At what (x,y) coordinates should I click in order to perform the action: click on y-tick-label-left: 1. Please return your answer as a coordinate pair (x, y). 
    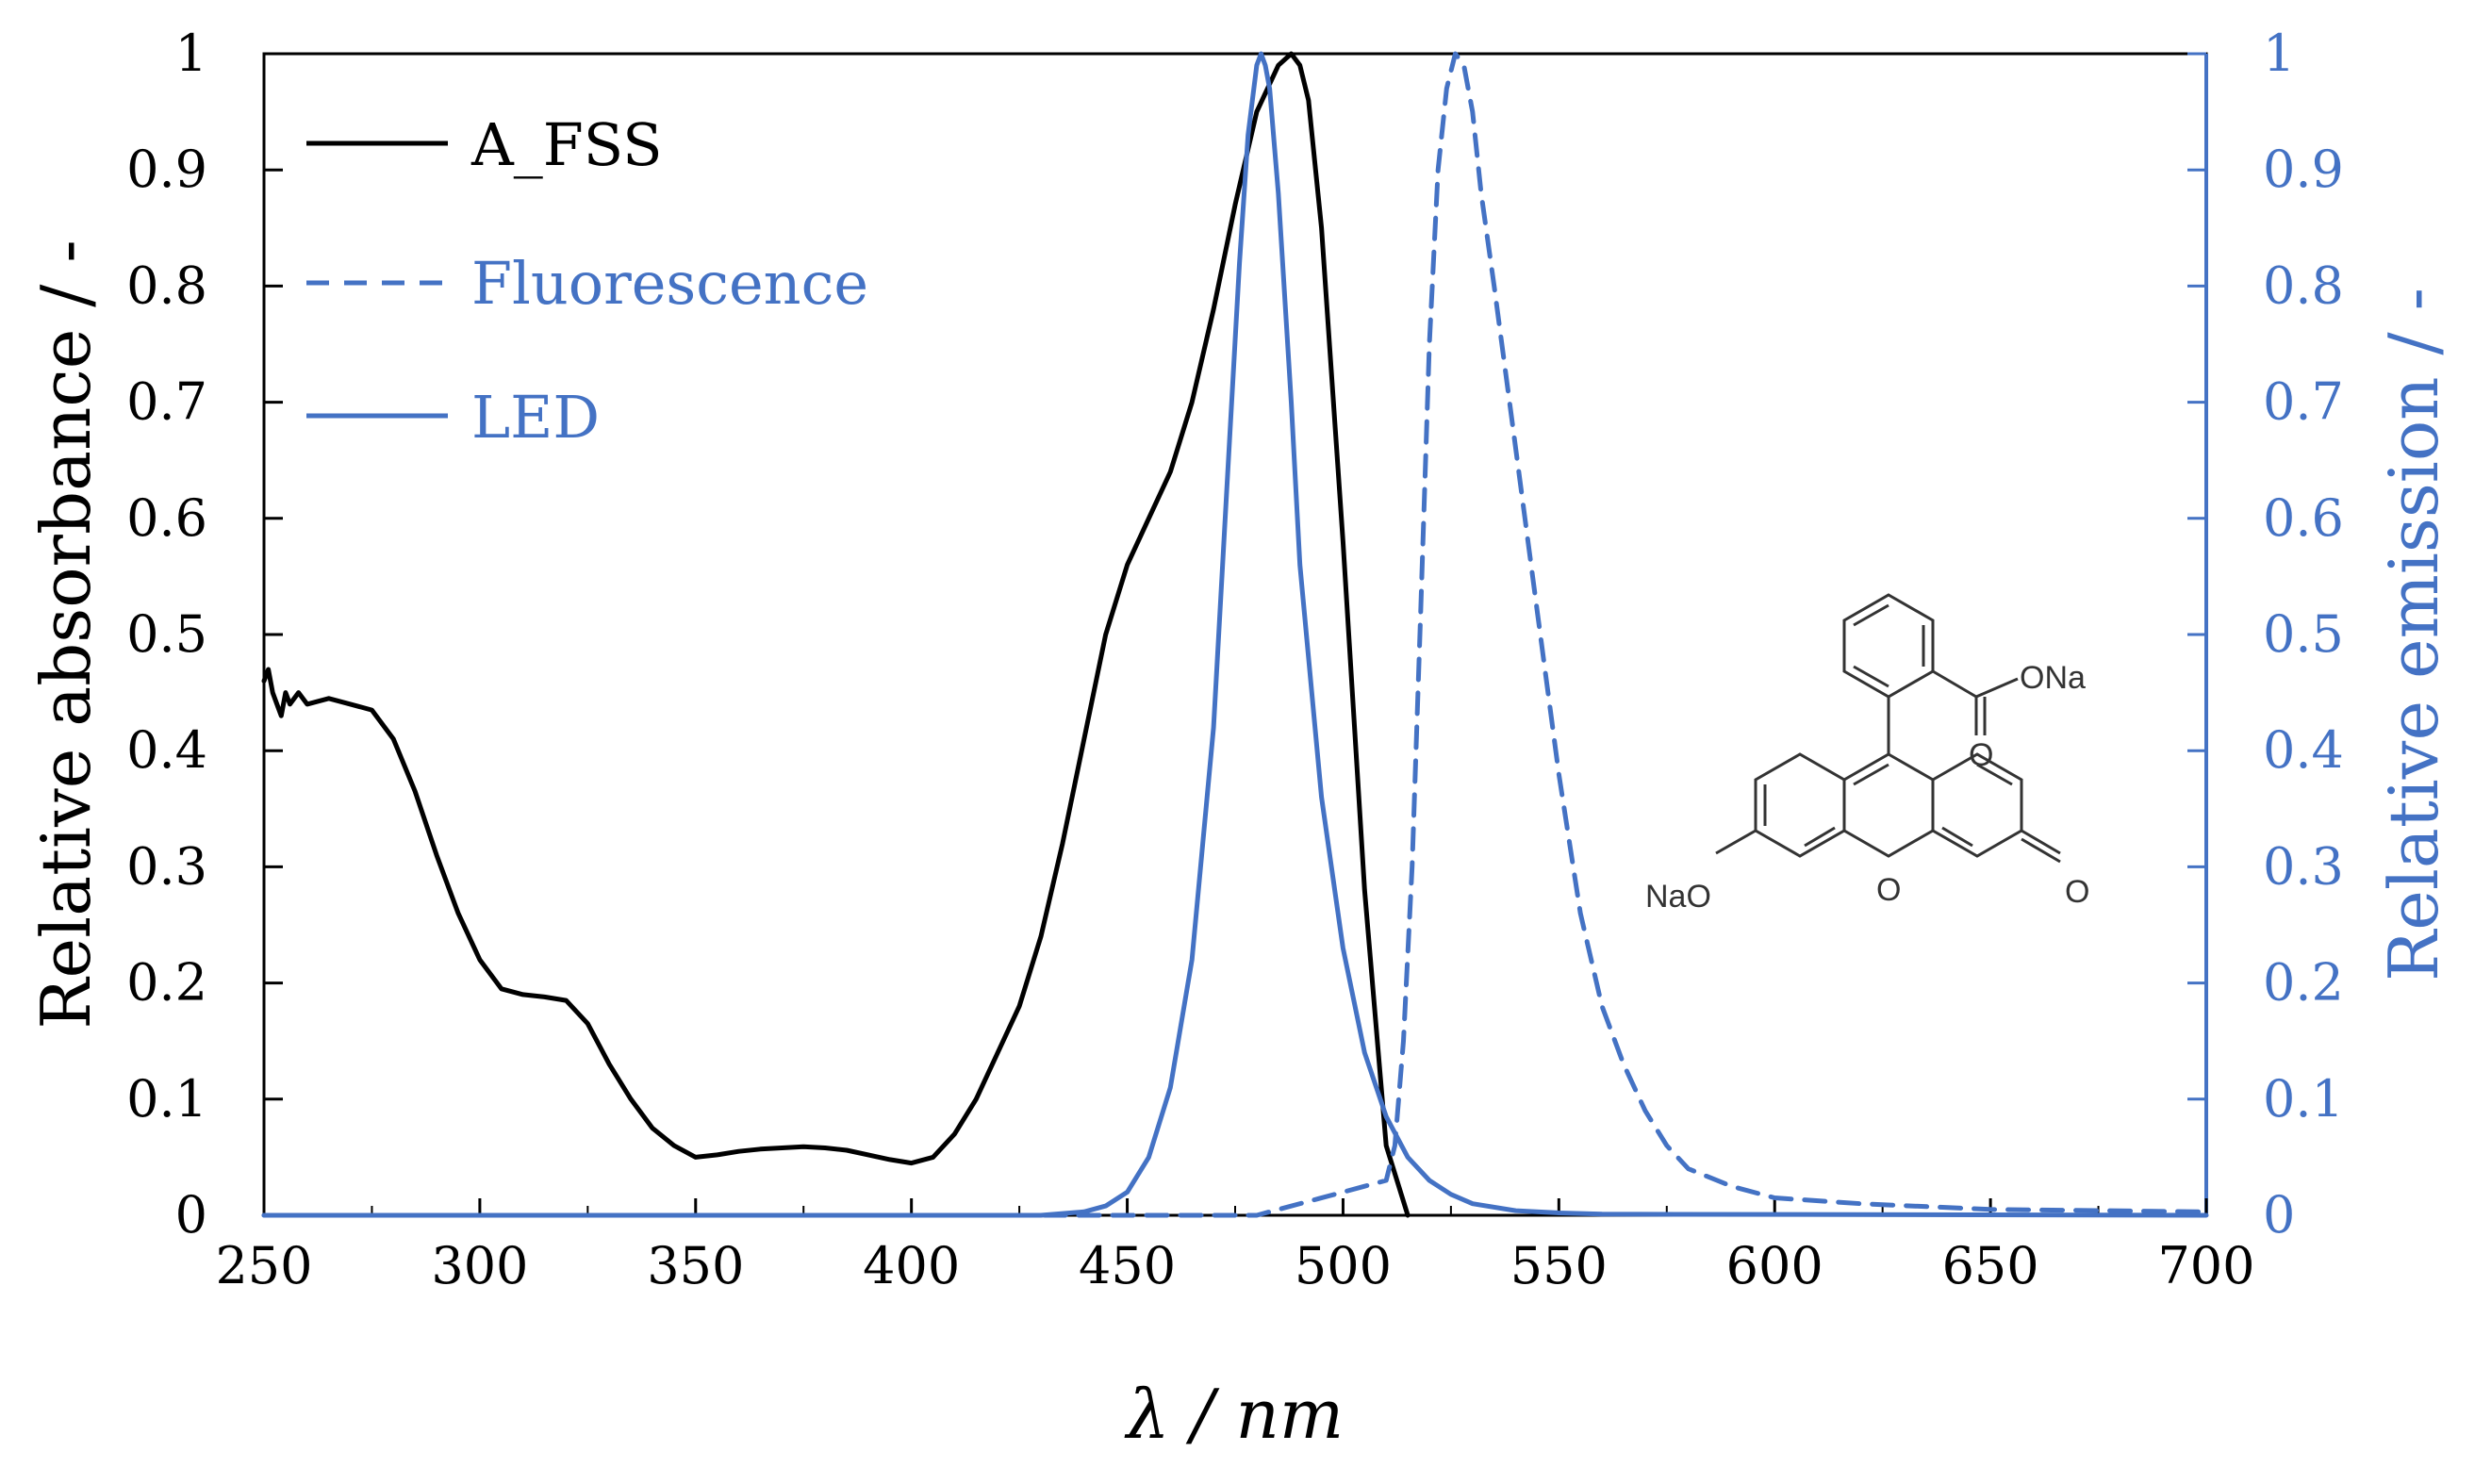
    Looking at the image, I should click on (191, 54).